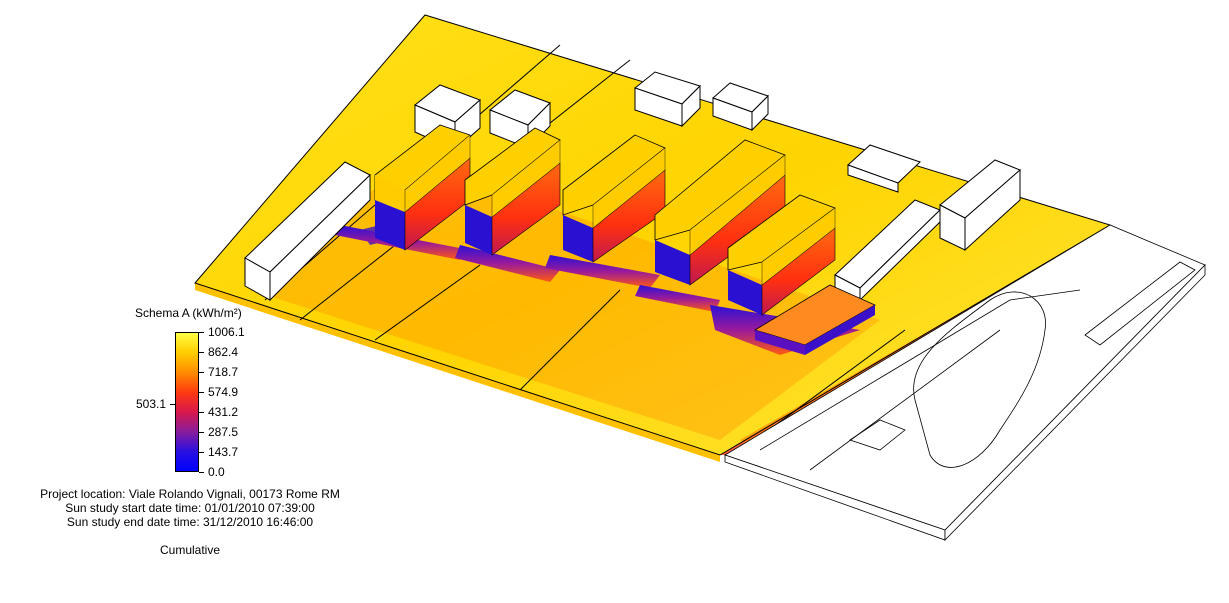  What do you see at coordinates (223, 412) in the screenshot?
I see `legend-tick-label: 431.2` at bounding box center [223, 412].